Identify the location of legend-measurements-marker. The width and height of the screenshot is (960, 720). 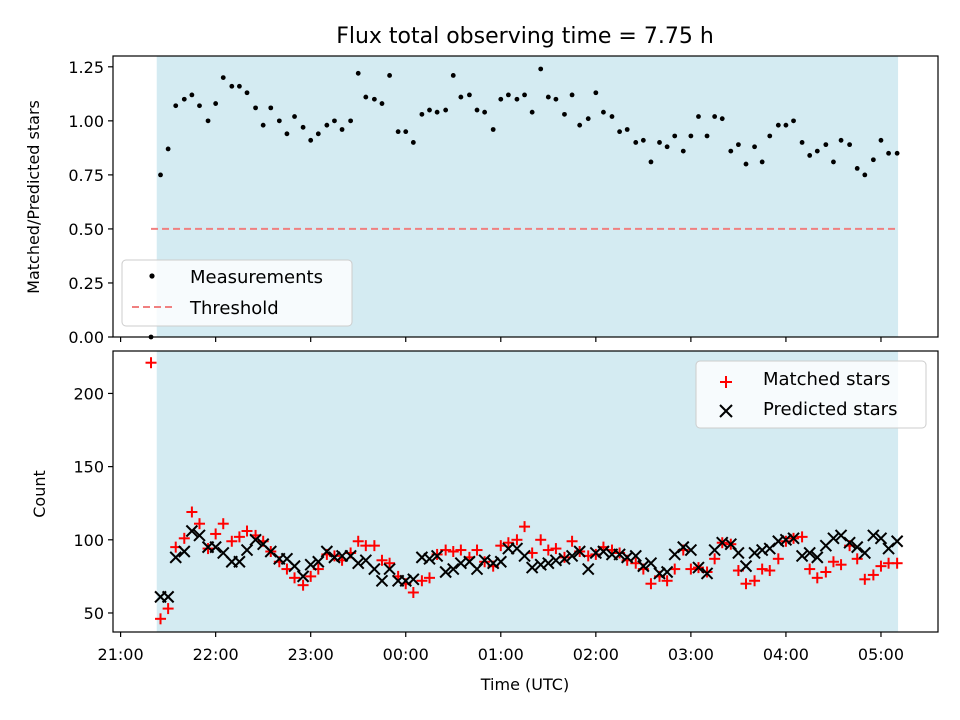
(152, 276).